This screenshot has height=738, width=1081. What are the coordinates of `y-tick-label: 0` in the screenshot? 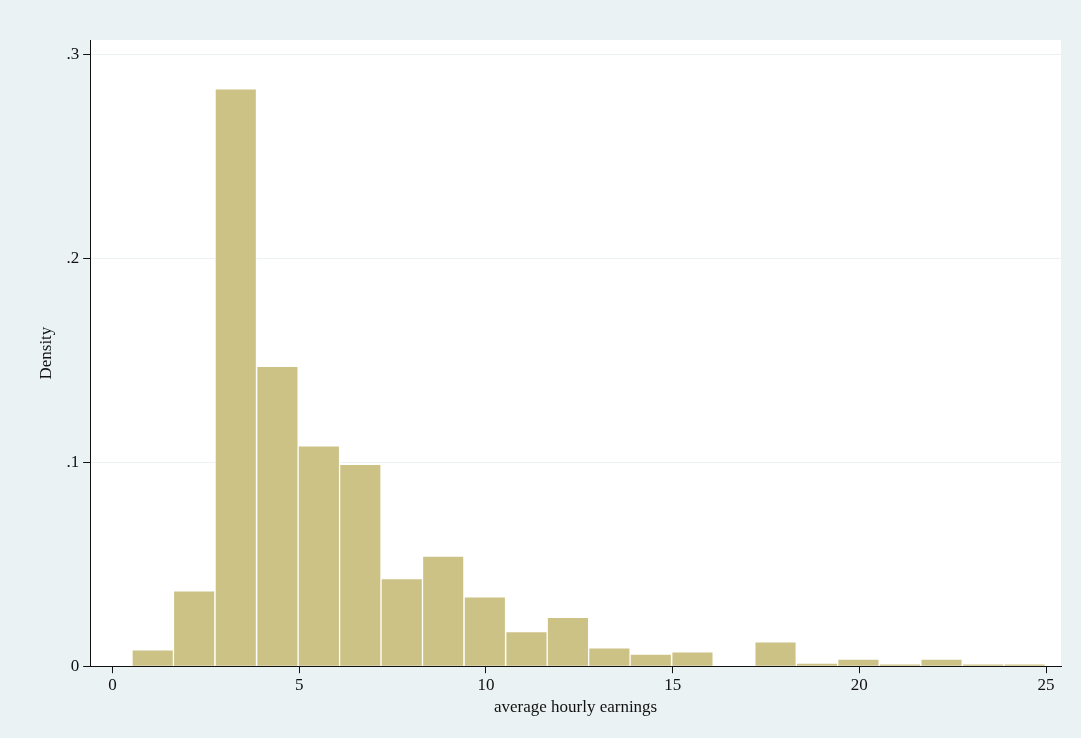 It's located at (75, 665).